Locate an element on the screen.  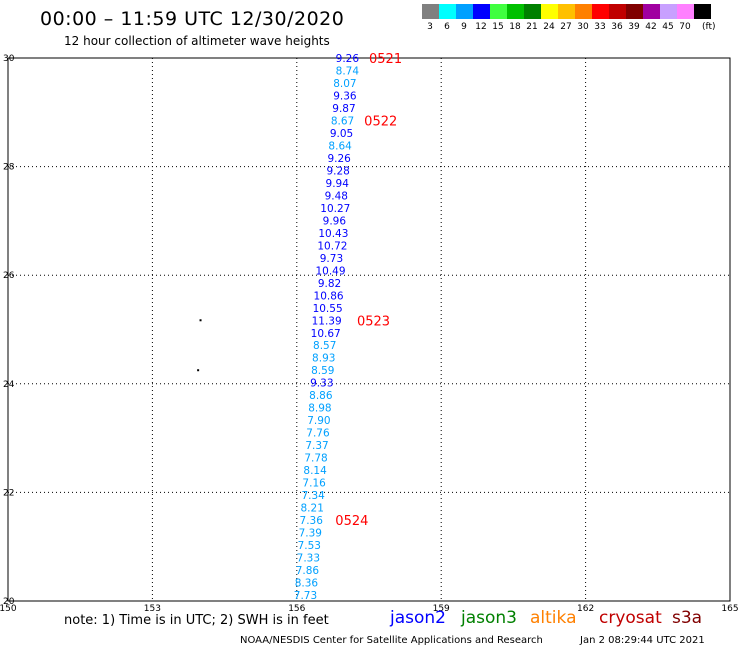
legend-label: 39 is located at coordinates (634, 27).